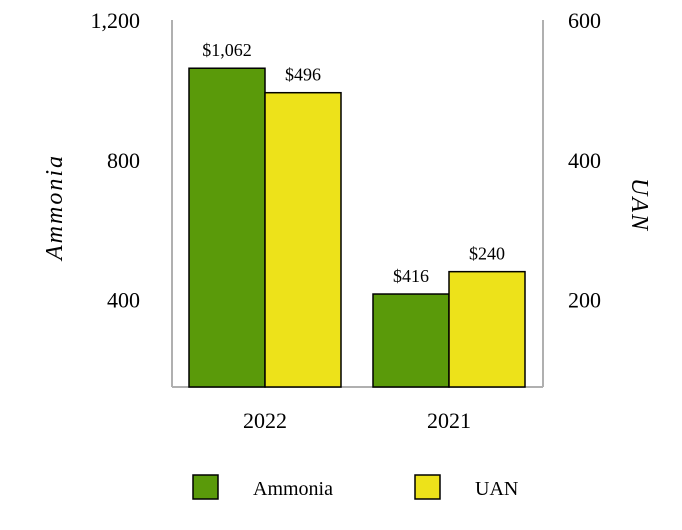 The height and width of the screenshot is (530, 682). Describe the element at coordinates (487, 329) in the screenshot. I see `bar-uan-2021` at that location.